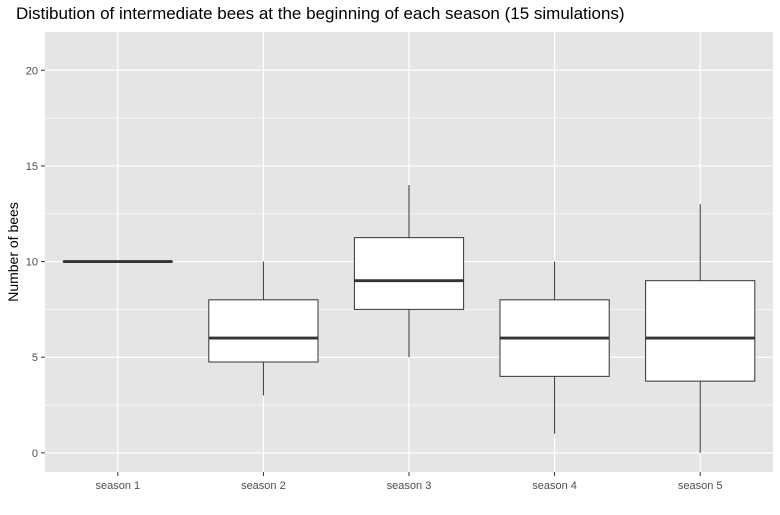 This screenshot has height=515, width=780. What do you see at coordinates (700, 486) in the screenshot?
I see `x-tick-label: season 5` at bounding box center [700, 486].